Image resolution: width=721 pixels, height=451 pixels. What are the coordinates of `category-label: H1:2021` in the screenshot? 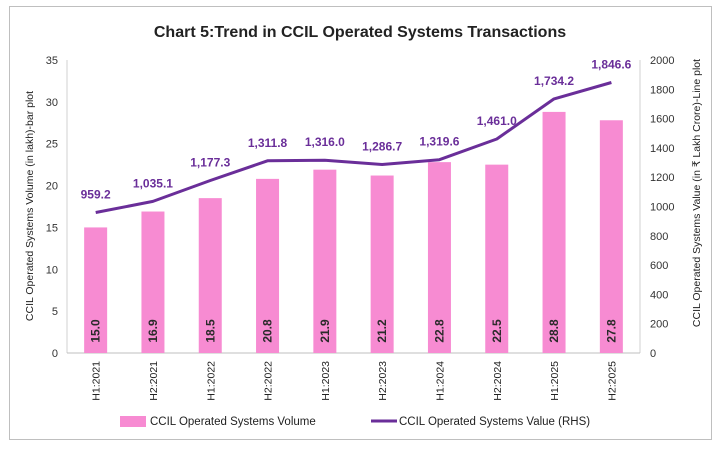 It's located at (97, 381).